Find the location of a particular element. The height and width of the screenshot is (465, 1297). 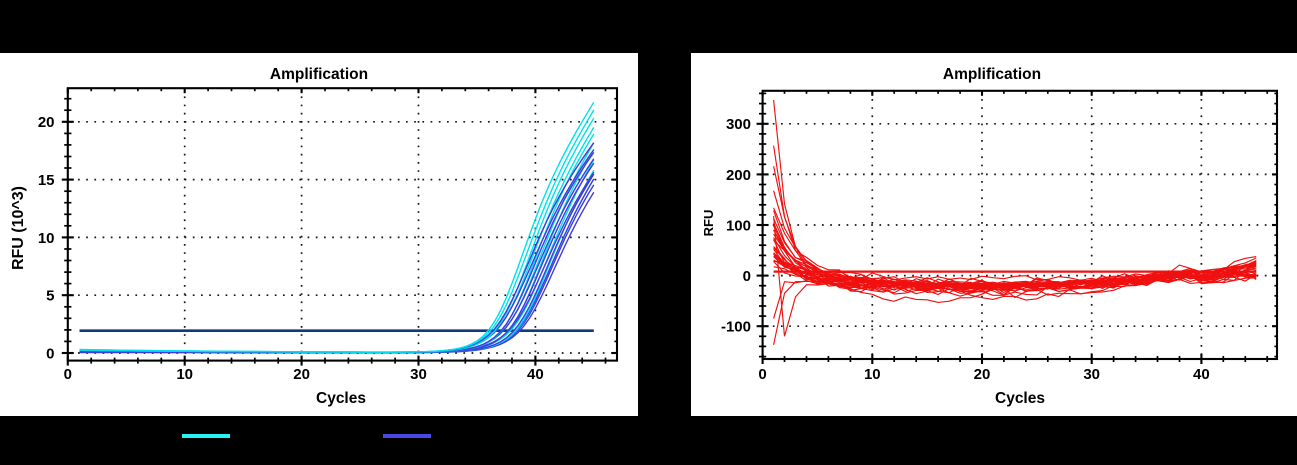

svg-text: -100 is located at coordinates (736, 327).